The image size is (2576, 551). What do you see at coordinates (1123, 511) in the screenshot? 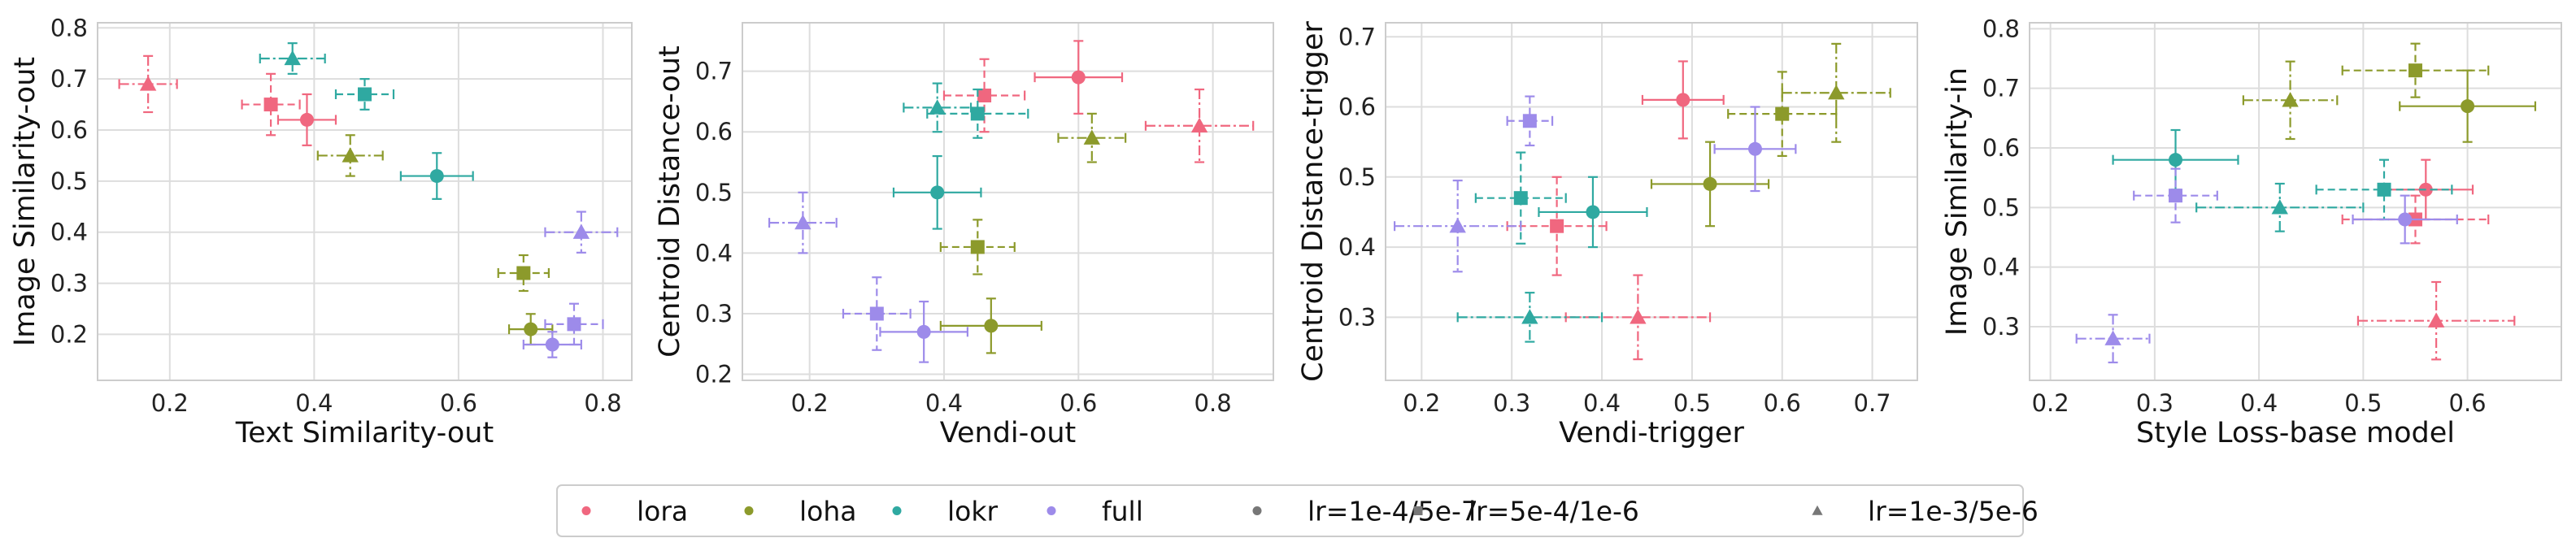
I see `legend-label: full` at bounding box center [1123, 511].